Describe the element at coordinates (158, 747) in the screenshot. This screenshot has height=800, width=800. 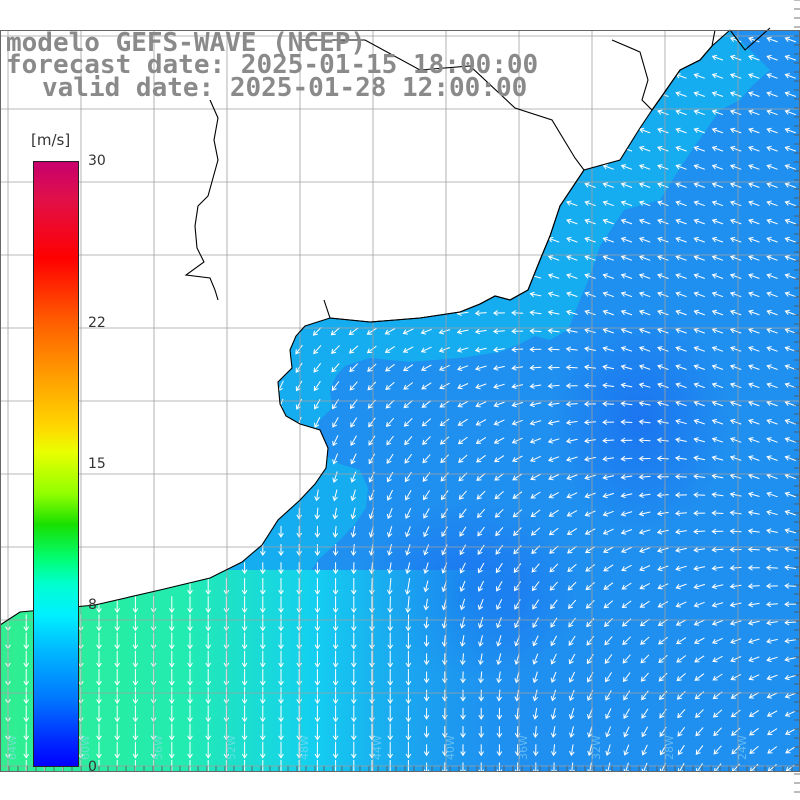
I see `longitude-label: 56W` at that location.